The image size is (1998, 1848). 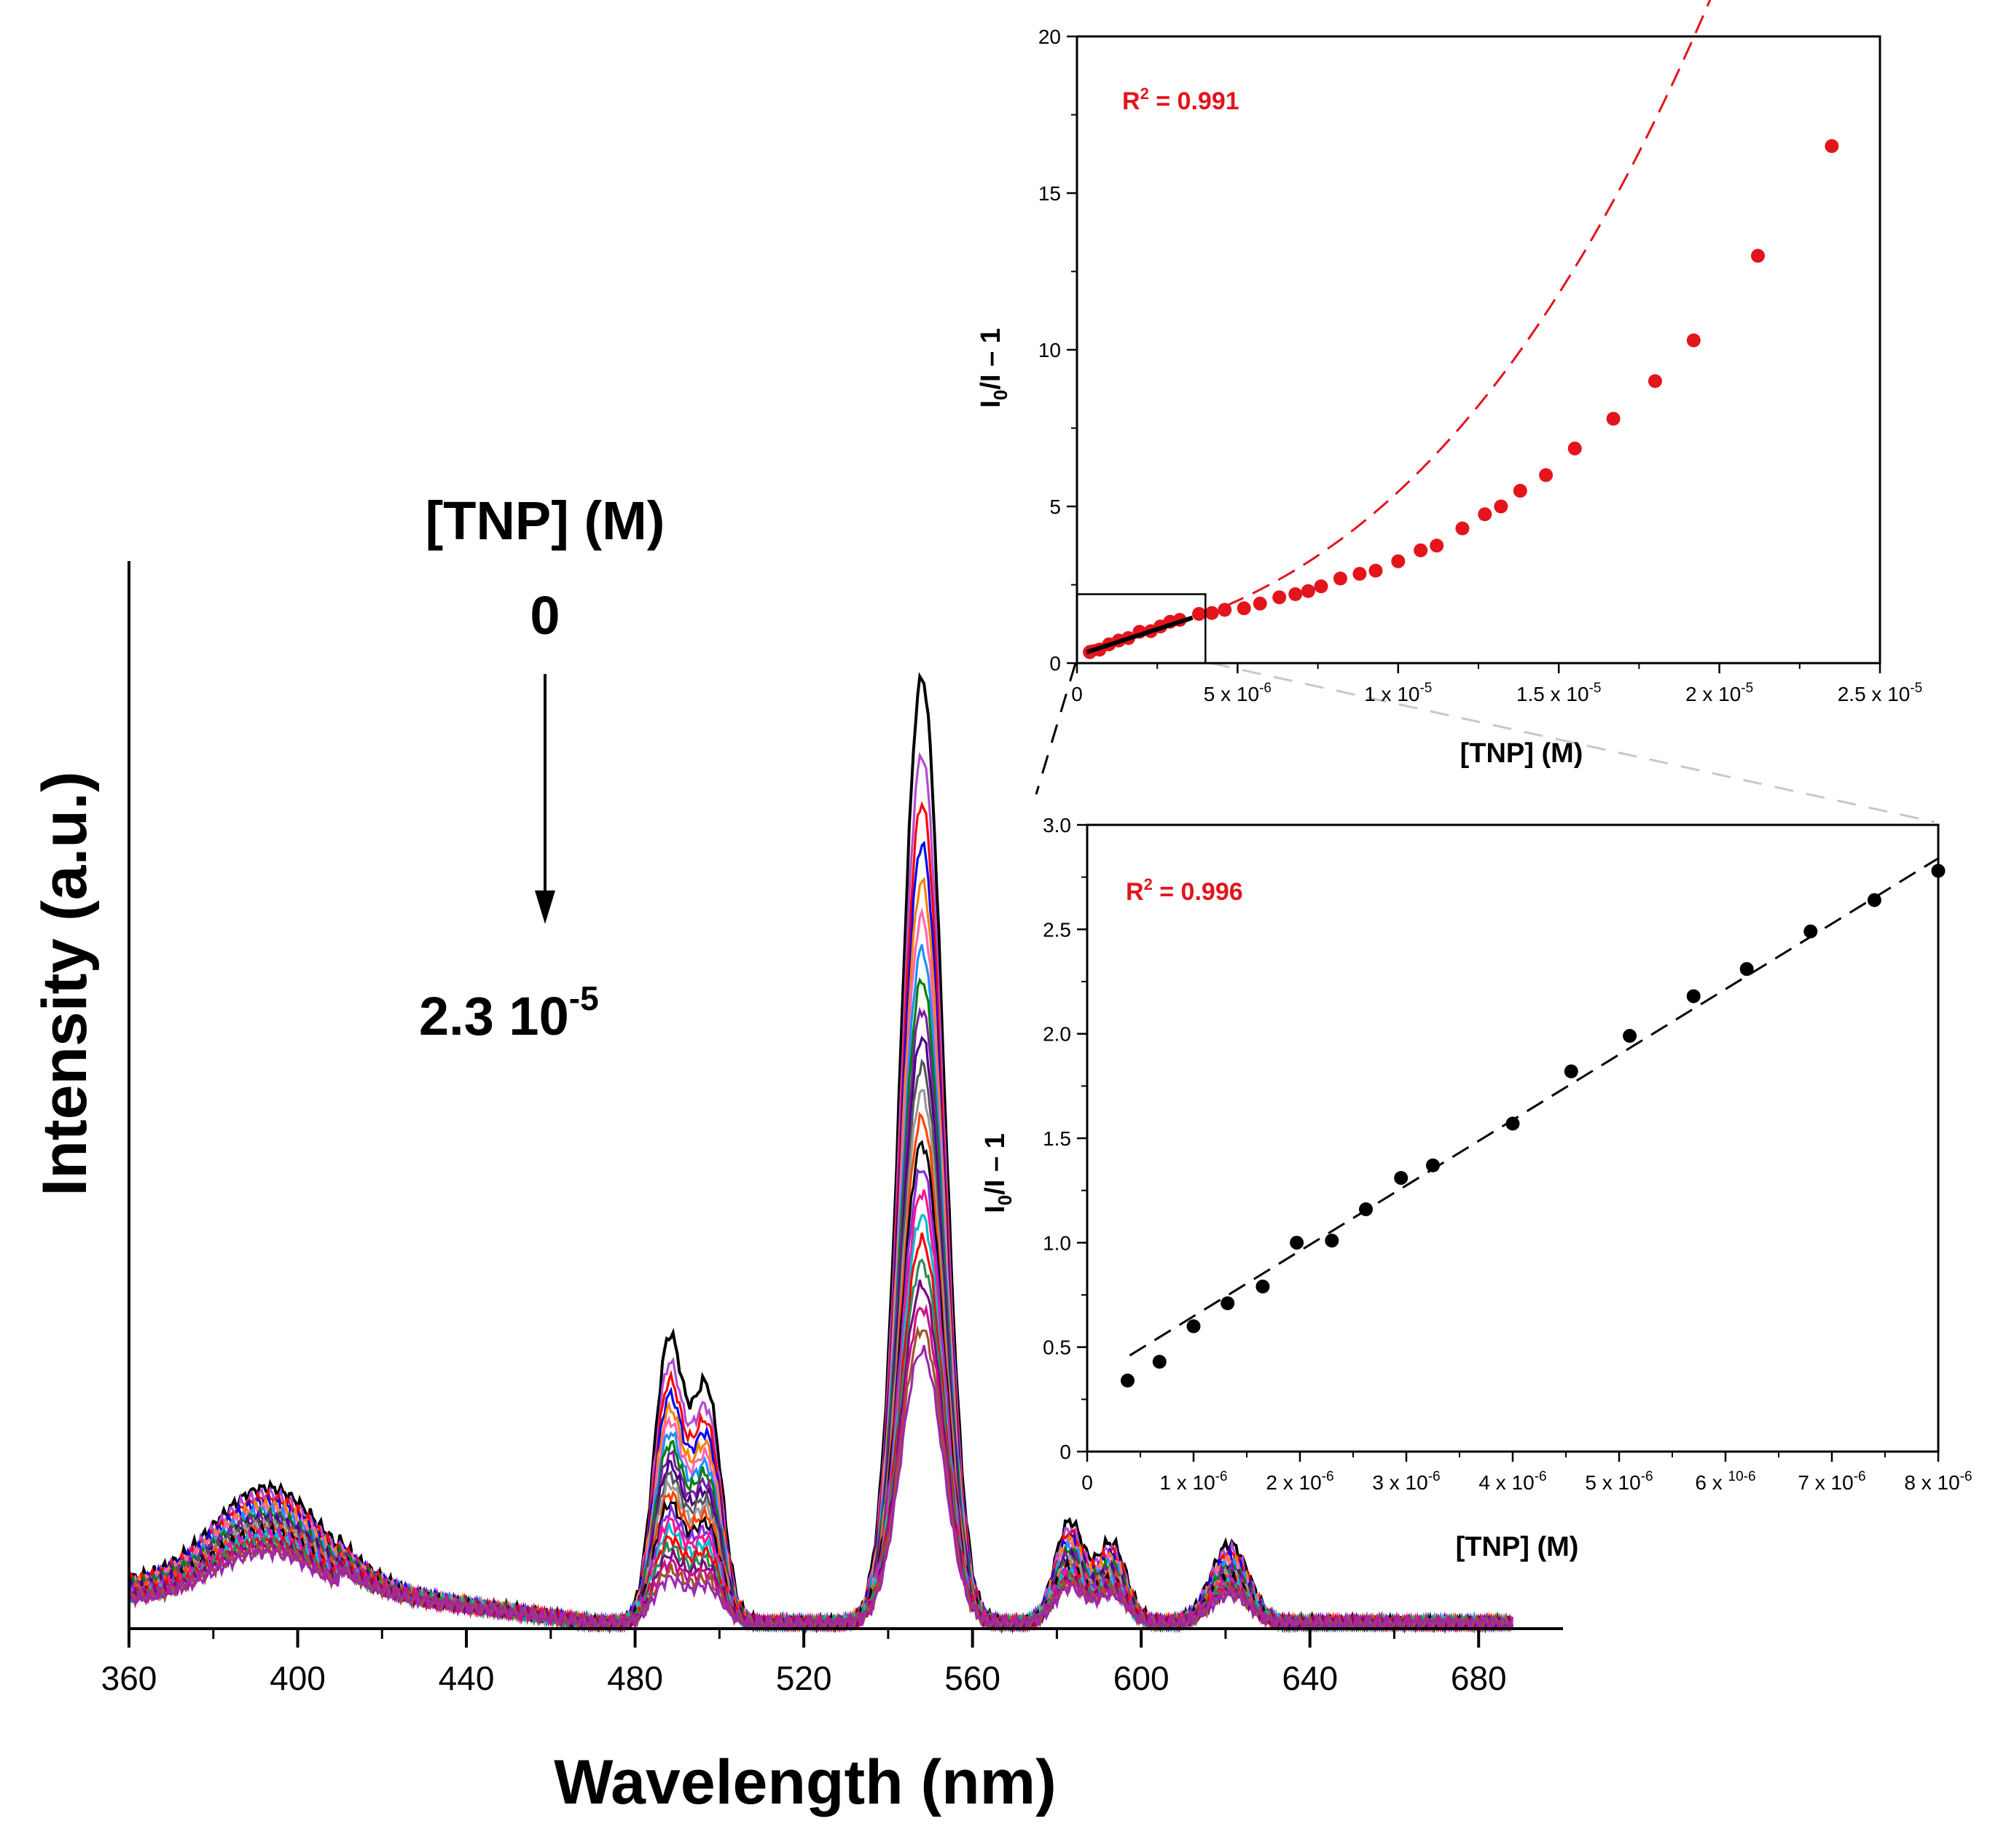 I want to click on inset2-x-axis-title: [TNP] (M), so click(x=1518, y=1547).